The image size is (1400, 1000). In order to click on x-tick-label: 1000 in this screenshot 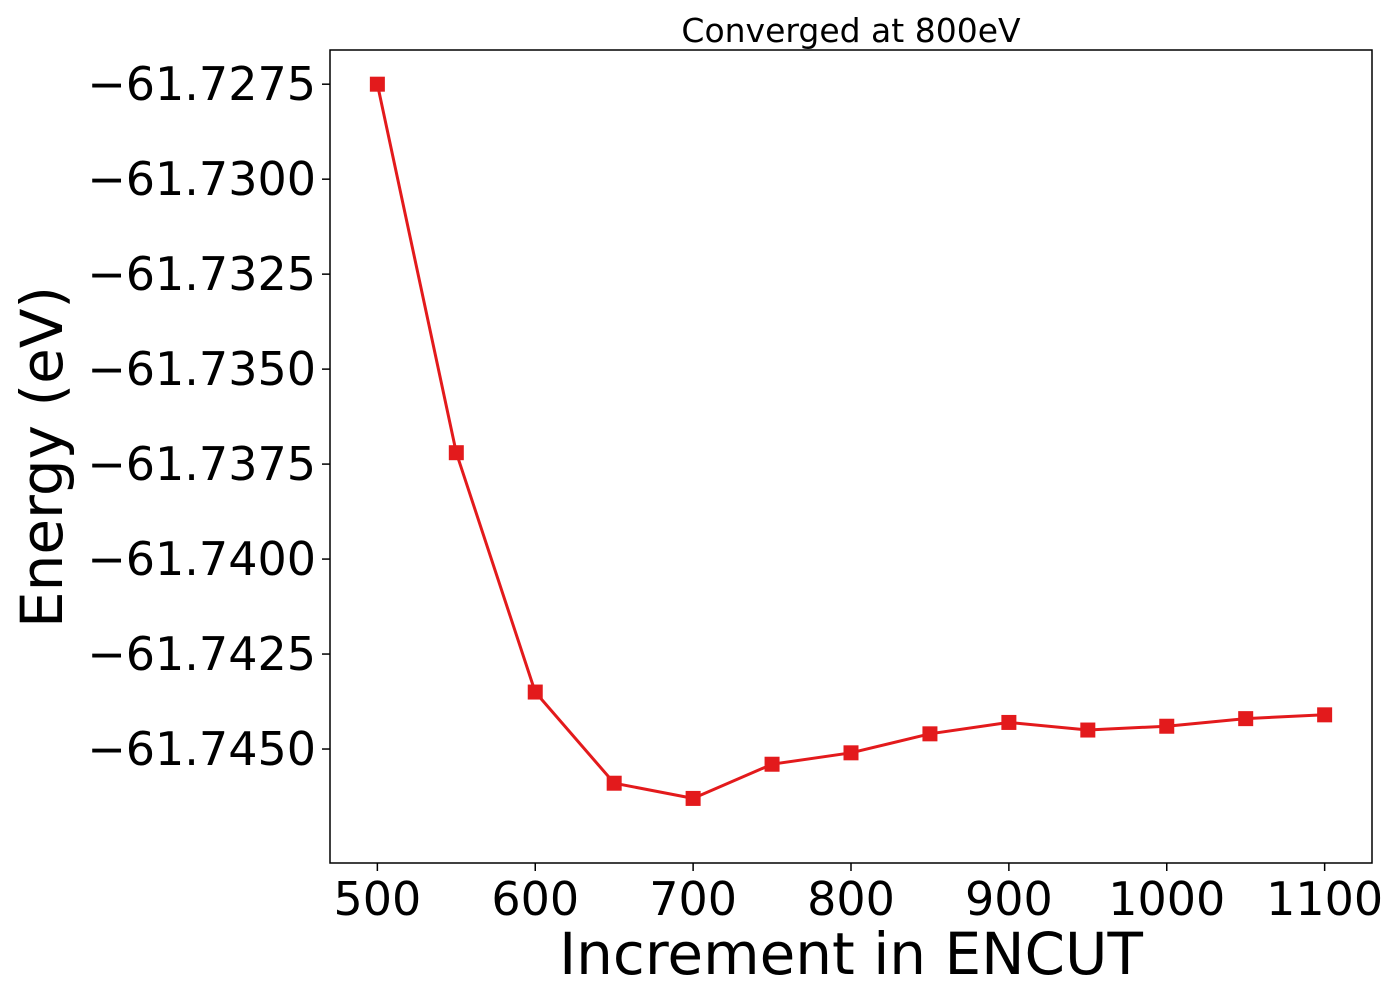, I will do `click(1166, 899)`.